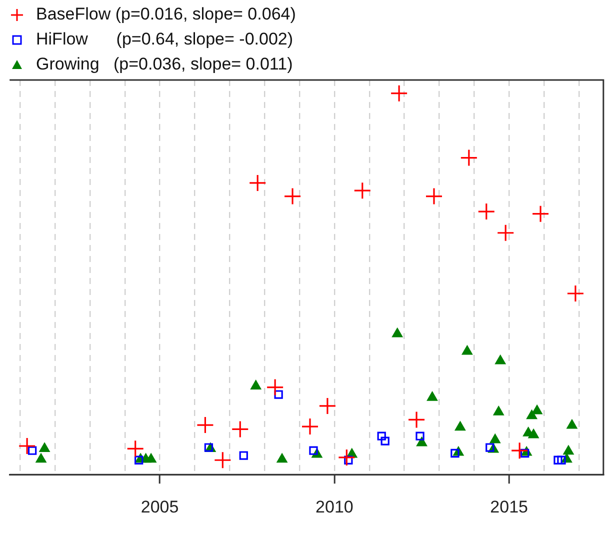 The width and height of the screenshot is (613, 536). What do you see at coordinates (164, 64) in the screenshot?
I see `legend-label: Growing (p=0.036, slope= 0.011)` at bounding box center [164, 64].